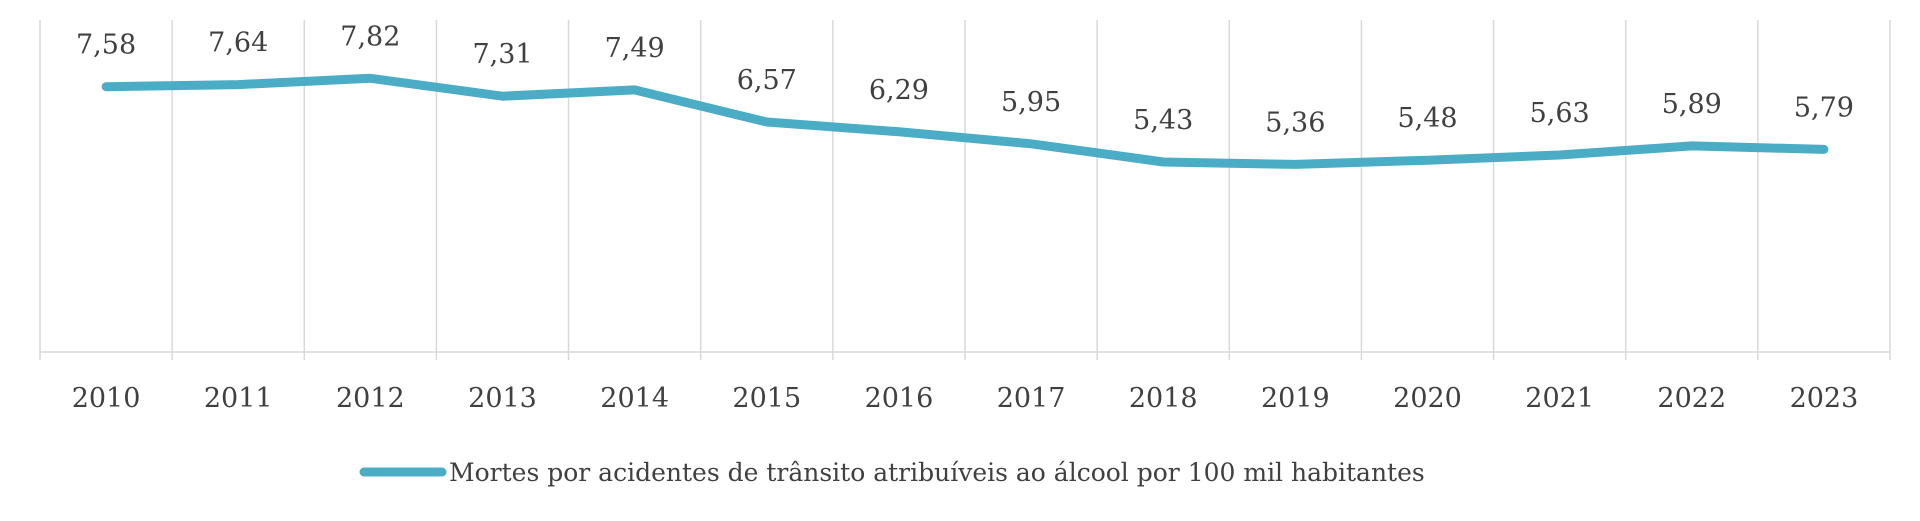 This screenshot has width=1920, height=521. What do you see at coordinates (1824, 107) in the screenshot?
I see `data-label: 5,79` at bounding box center [1824, 107].